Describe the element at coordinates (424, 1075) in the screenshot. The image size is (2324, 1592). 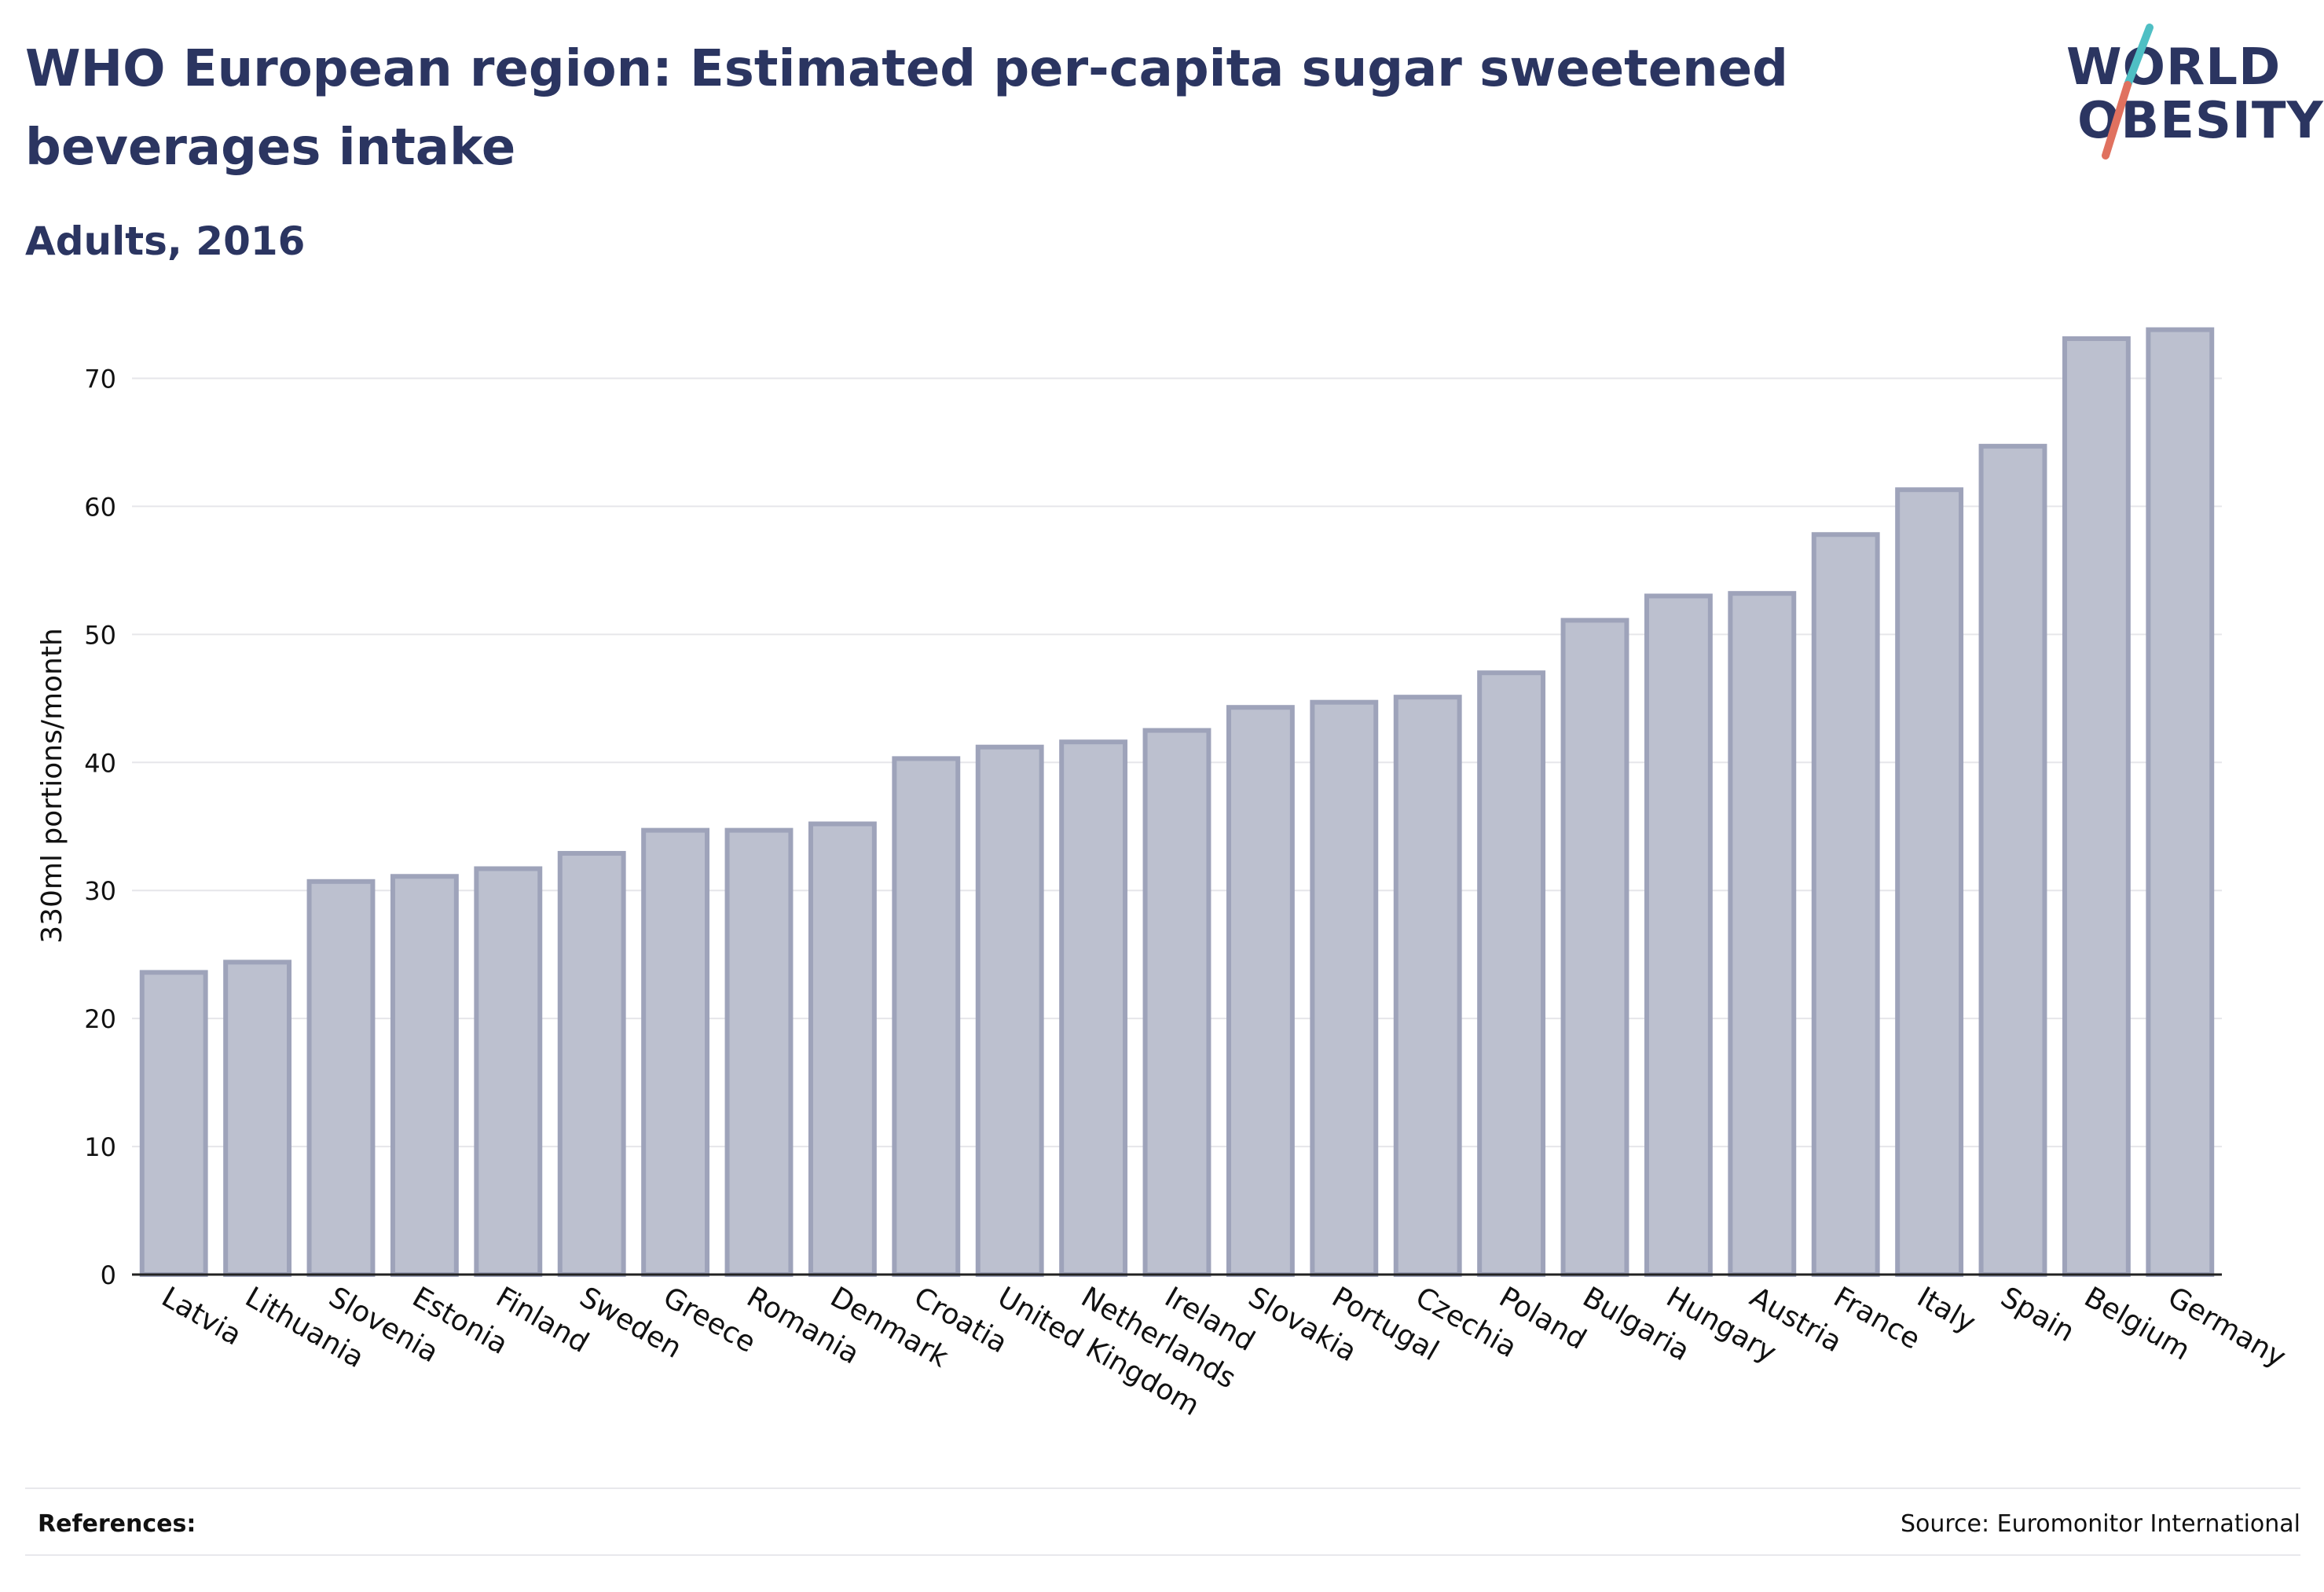
I see `bar-estonia` at that location.